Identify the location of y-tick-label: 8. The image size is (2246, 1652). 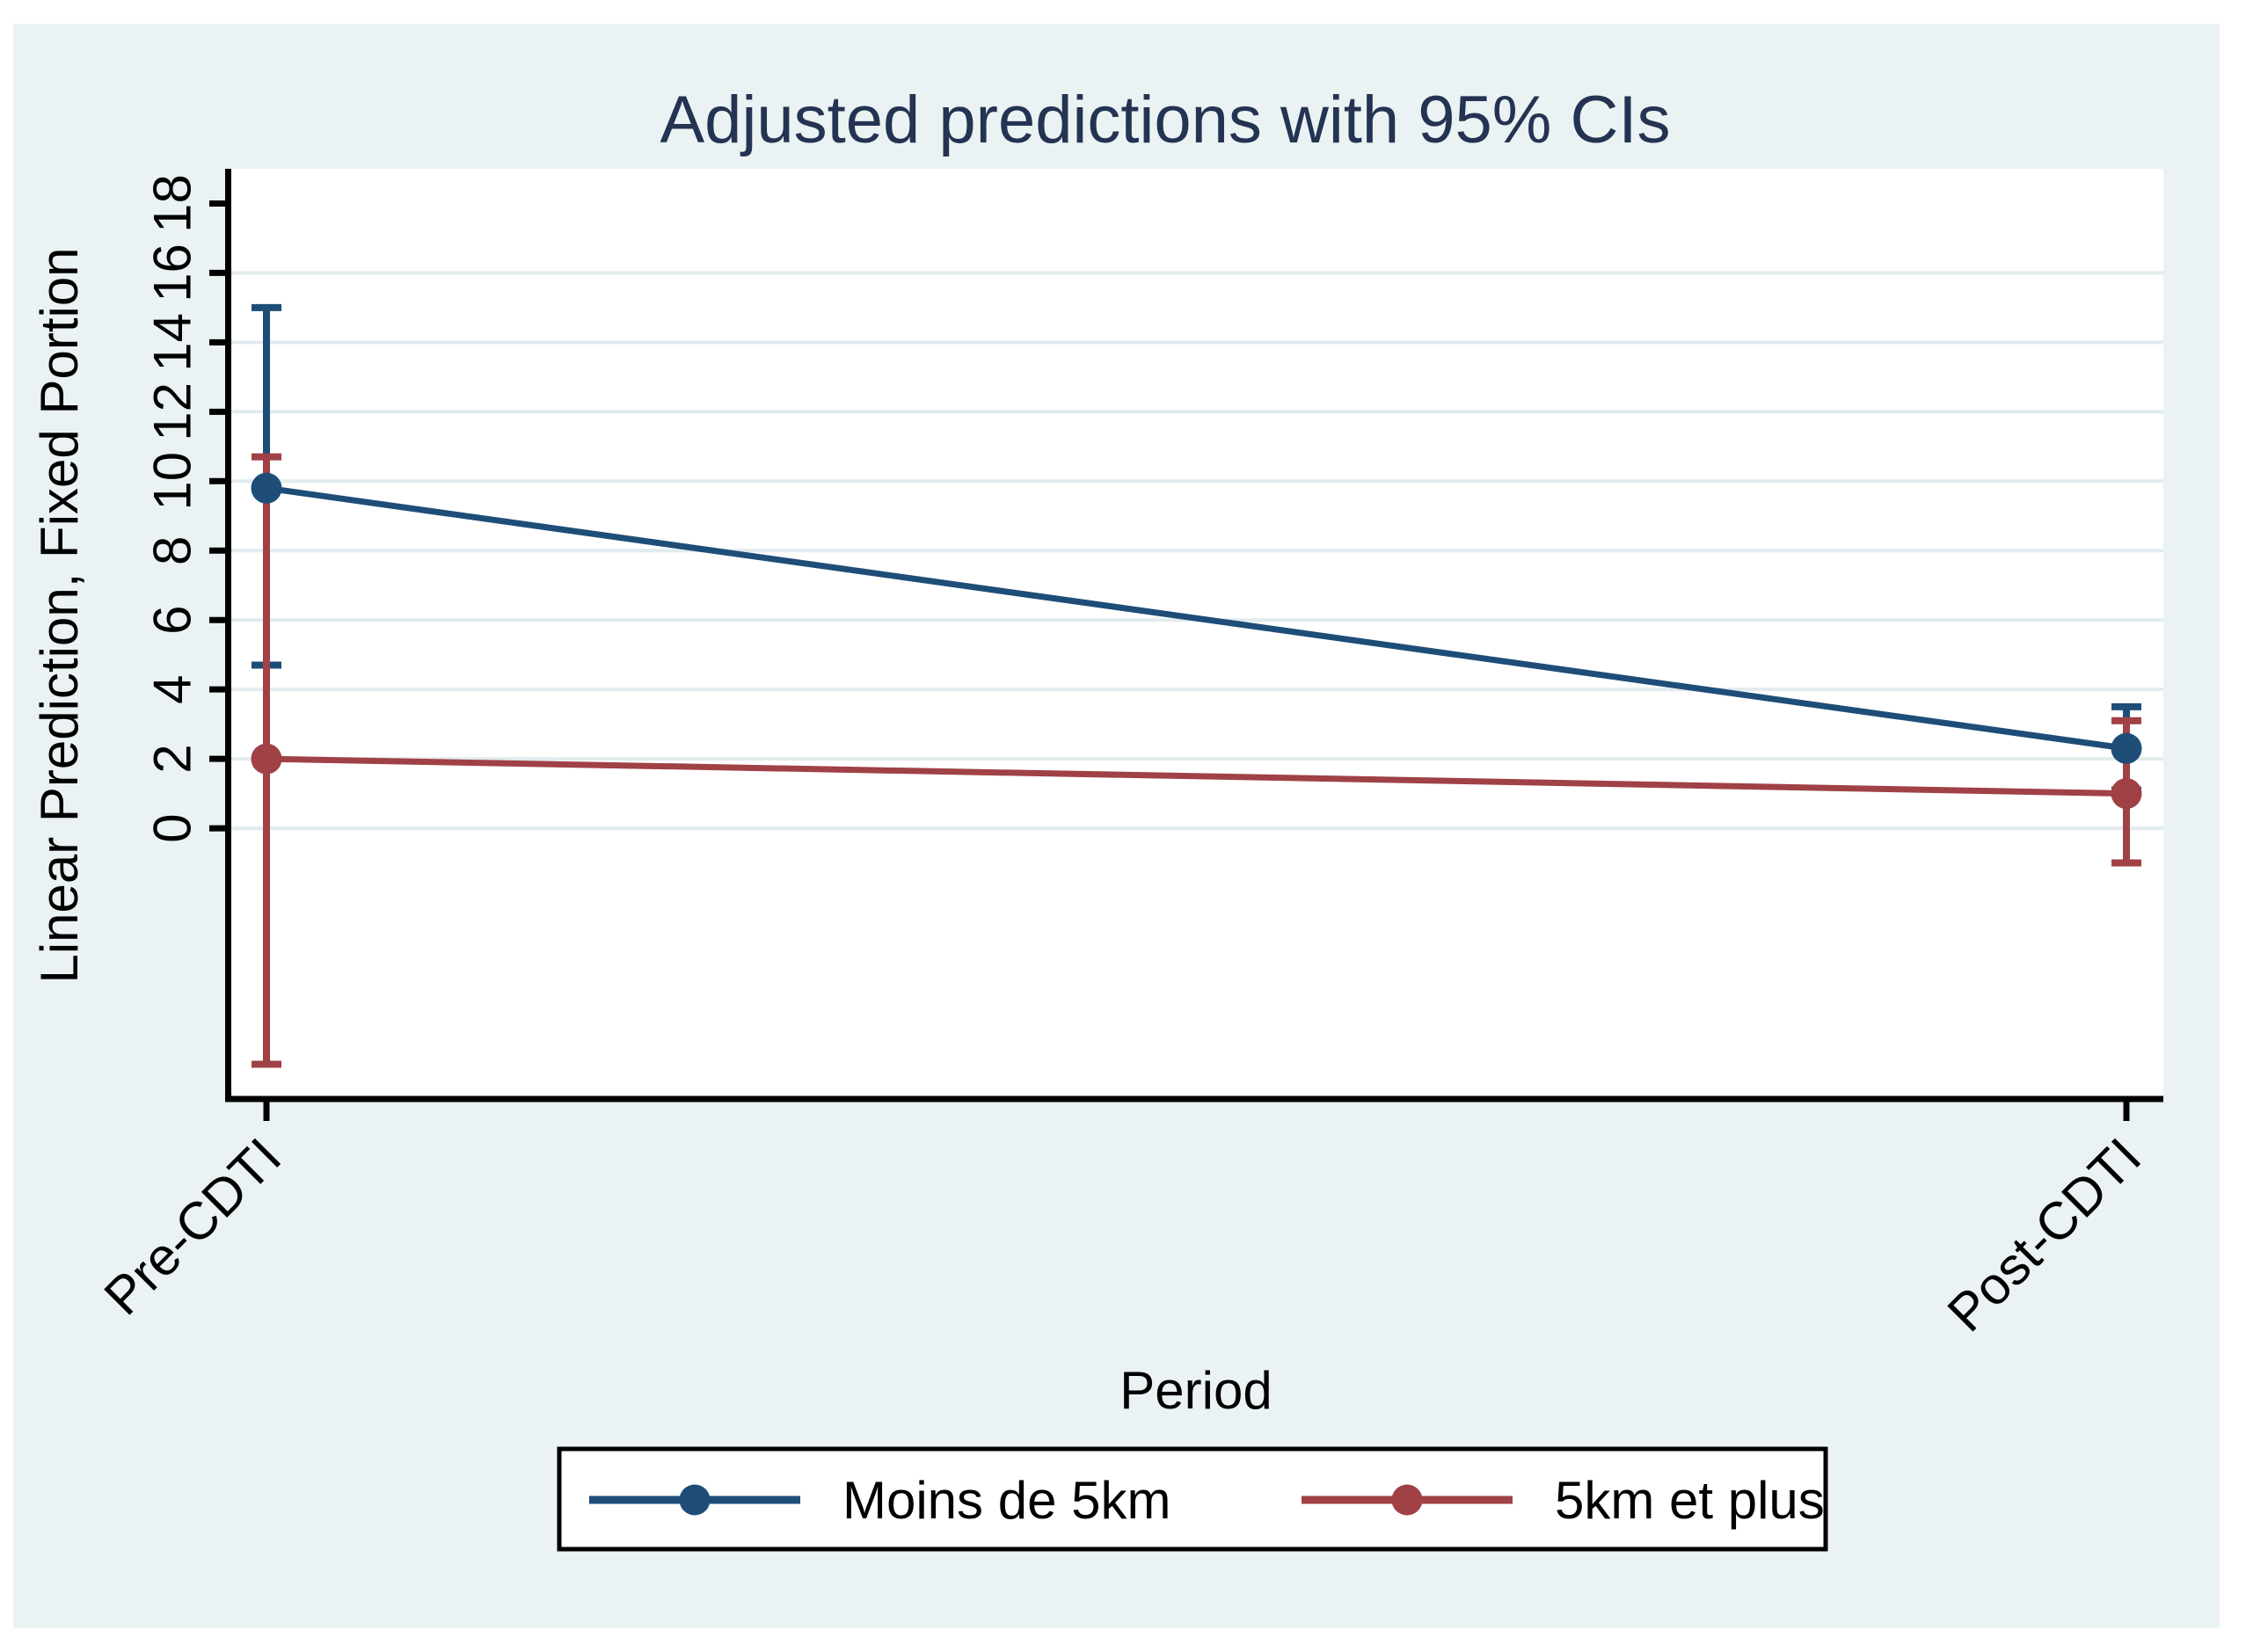
(172, 550).